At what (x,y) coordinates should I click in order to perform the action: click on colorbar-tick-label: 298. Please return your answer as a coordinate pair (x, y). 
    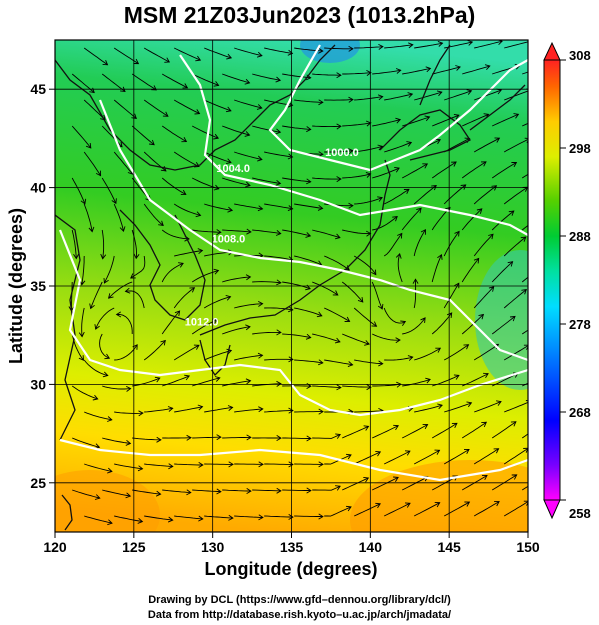
    Looking at the image, I should click on (580, 148).